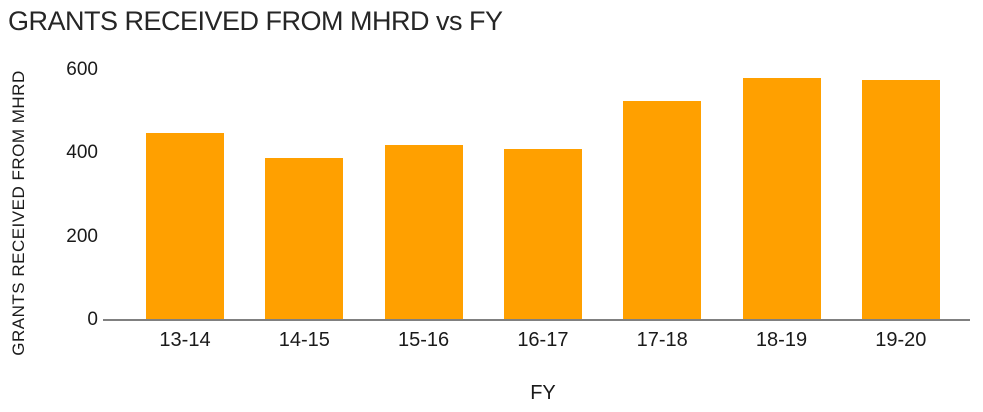 This screenshot has height=412, width=983. I want to click on x-tick-label-14-15: 14-15, so click(304, 340).